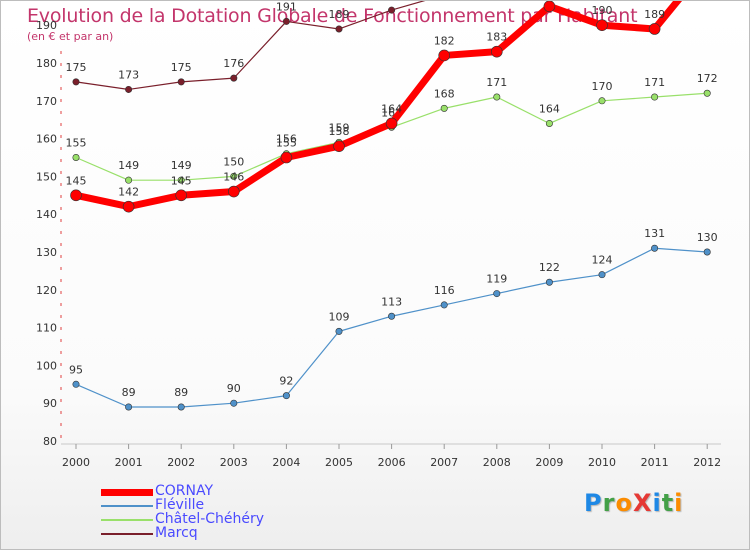 The height and width of the screenshot is (551, 750). Describe the element at coordinates (46, 365) in the screenshot. I see `y-tick-label: 100` at that location.